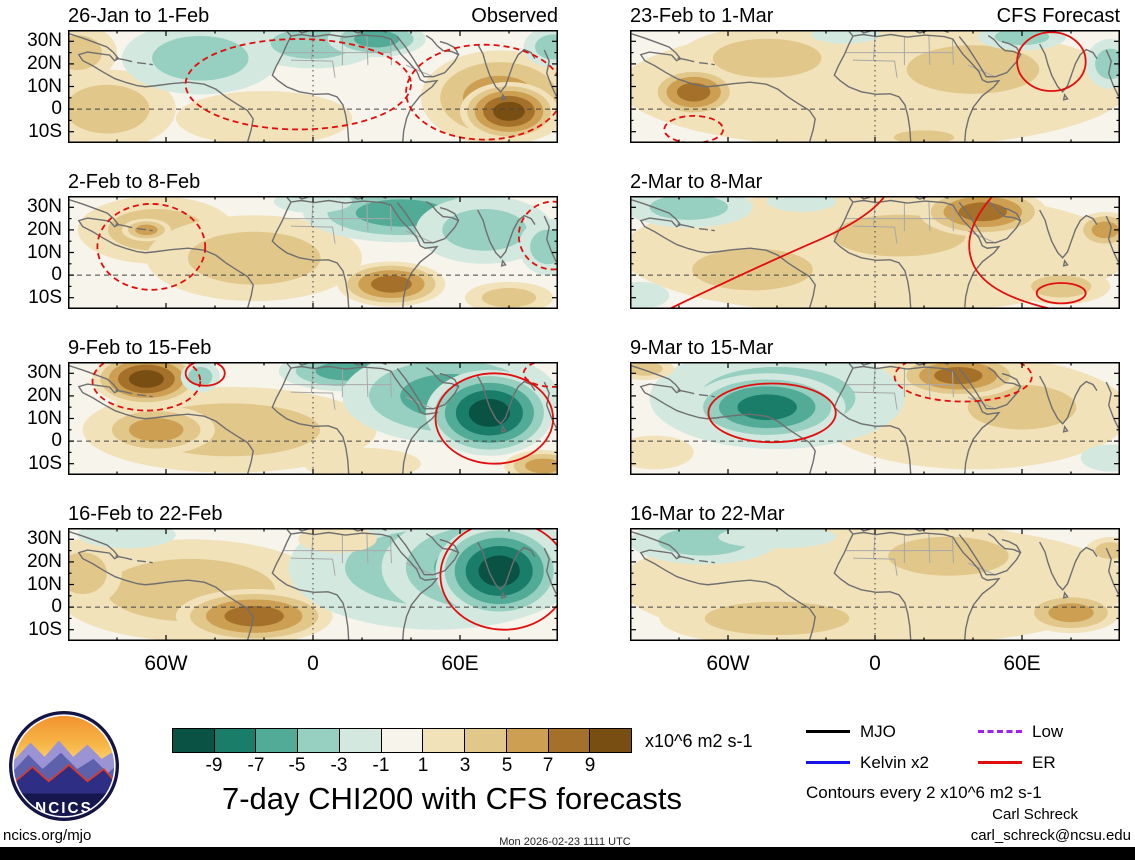 The width and height of the screenshot is (1135, 860). Describe the element at coordinates (567, 853) in the screenshot. I see `bottom-black-bar` at that location.